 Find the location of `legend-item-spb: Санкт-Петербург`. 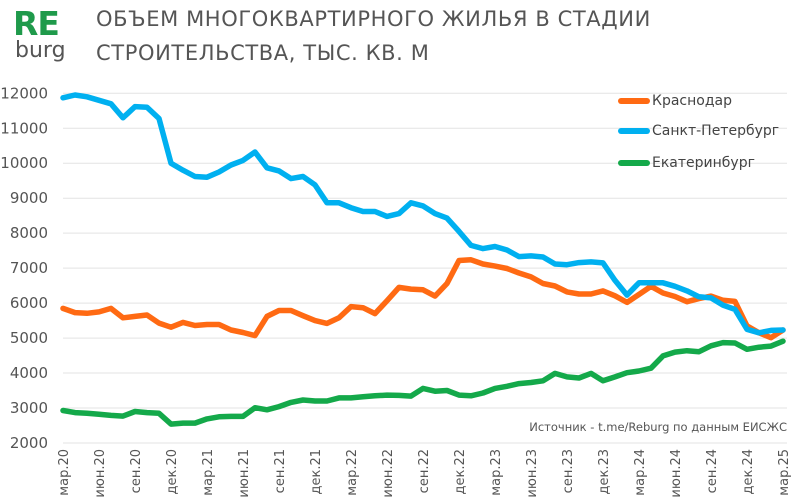

legend-item-spb: Санкт-Петербург is located at coordinates (698, 131).